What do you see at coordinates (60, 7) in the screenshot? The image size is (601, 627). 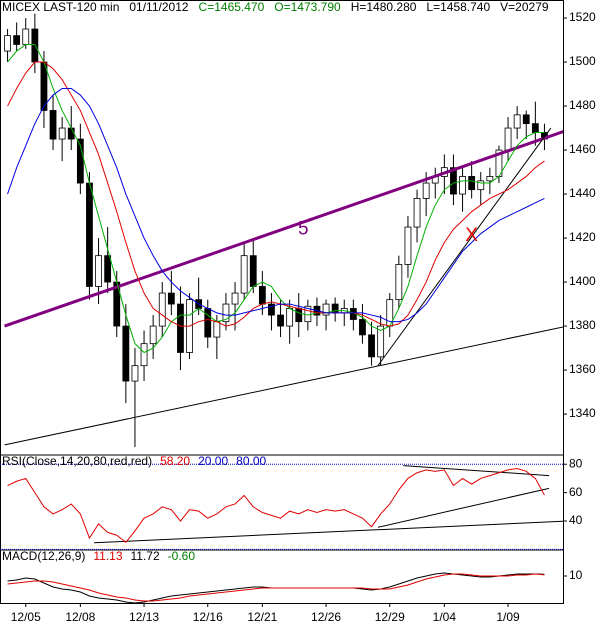 I see `panel-title: MICEX LAST-120 min` at bounding box center [60, 7].